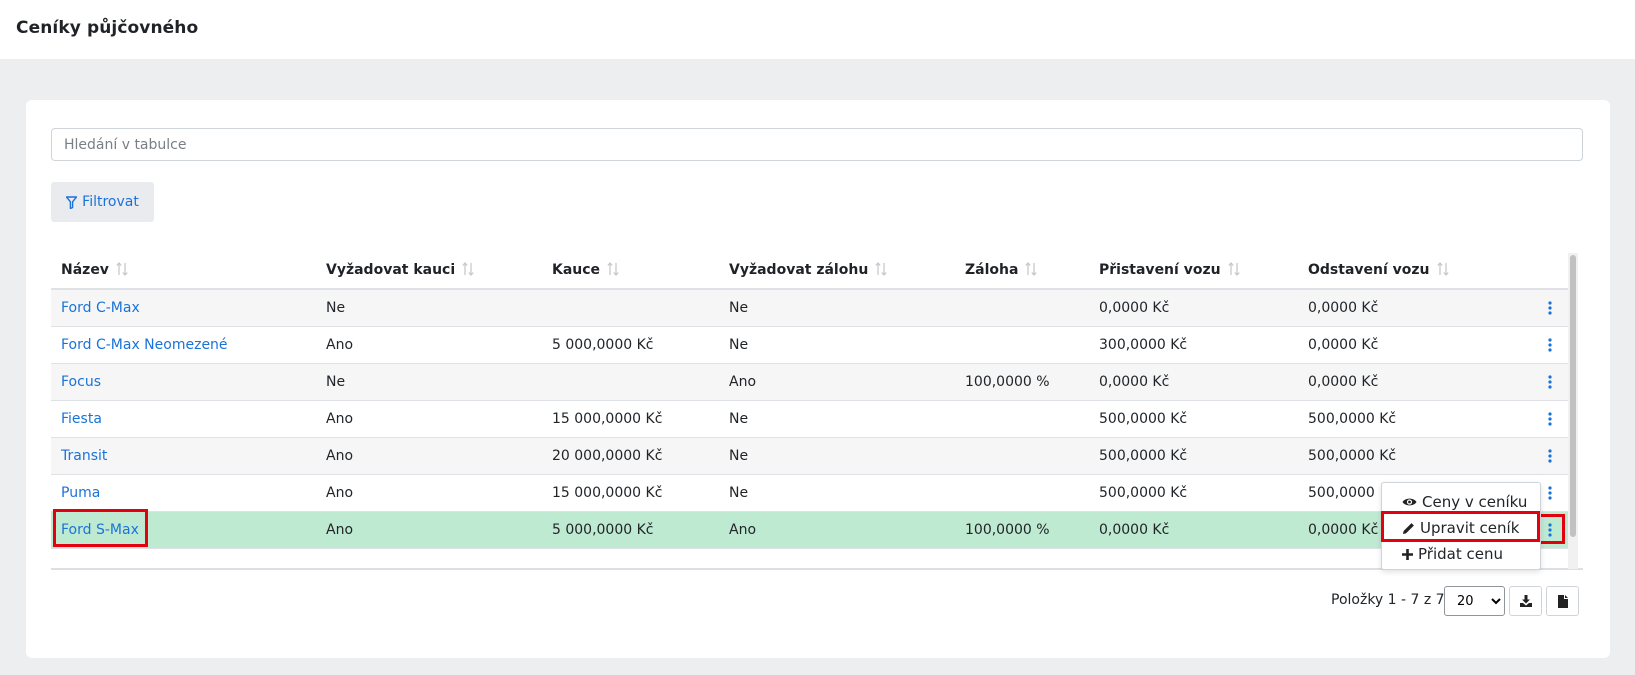 The image size is (1635, 675). I want to click on table-cell: 20 000,0000 Kč, so click(630, 456).